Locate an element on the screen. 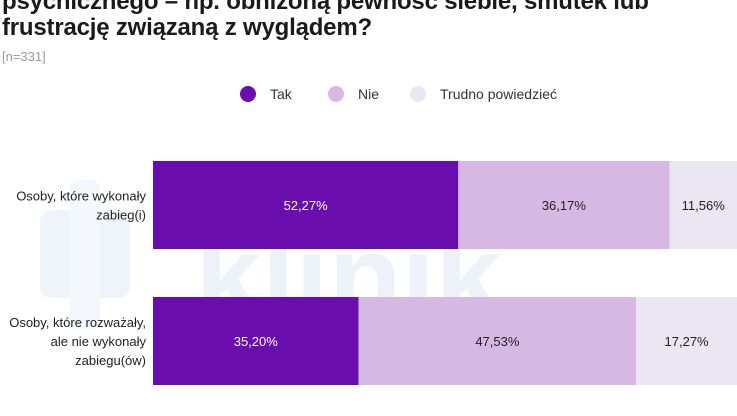 The image size is (737, 416). data-label-trudno-2: 17,27% is located at coordinates (687, 341).